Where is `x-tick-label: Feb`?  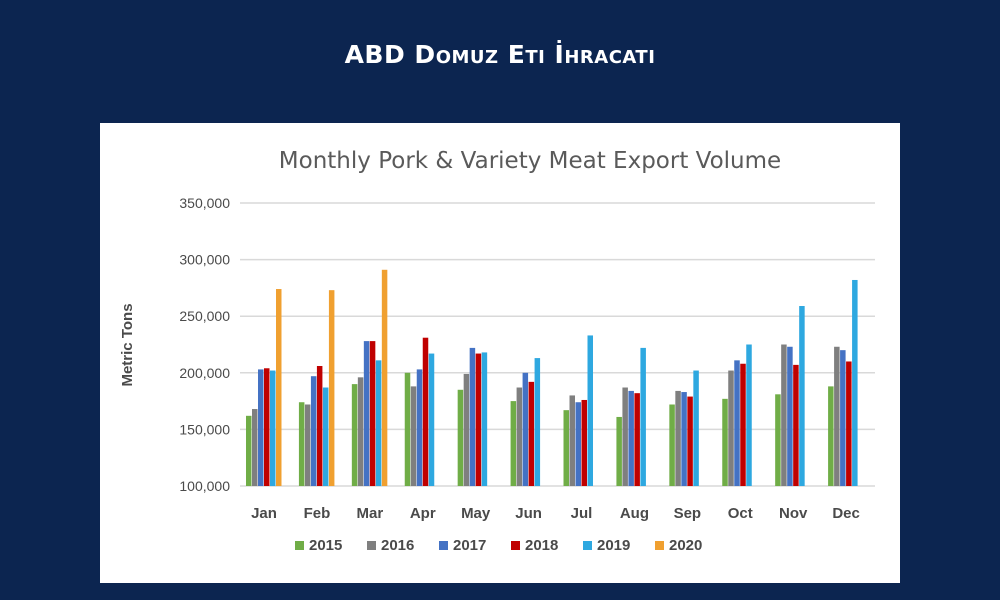 x-tick-label: Feb is located at coordinates (317, 513).